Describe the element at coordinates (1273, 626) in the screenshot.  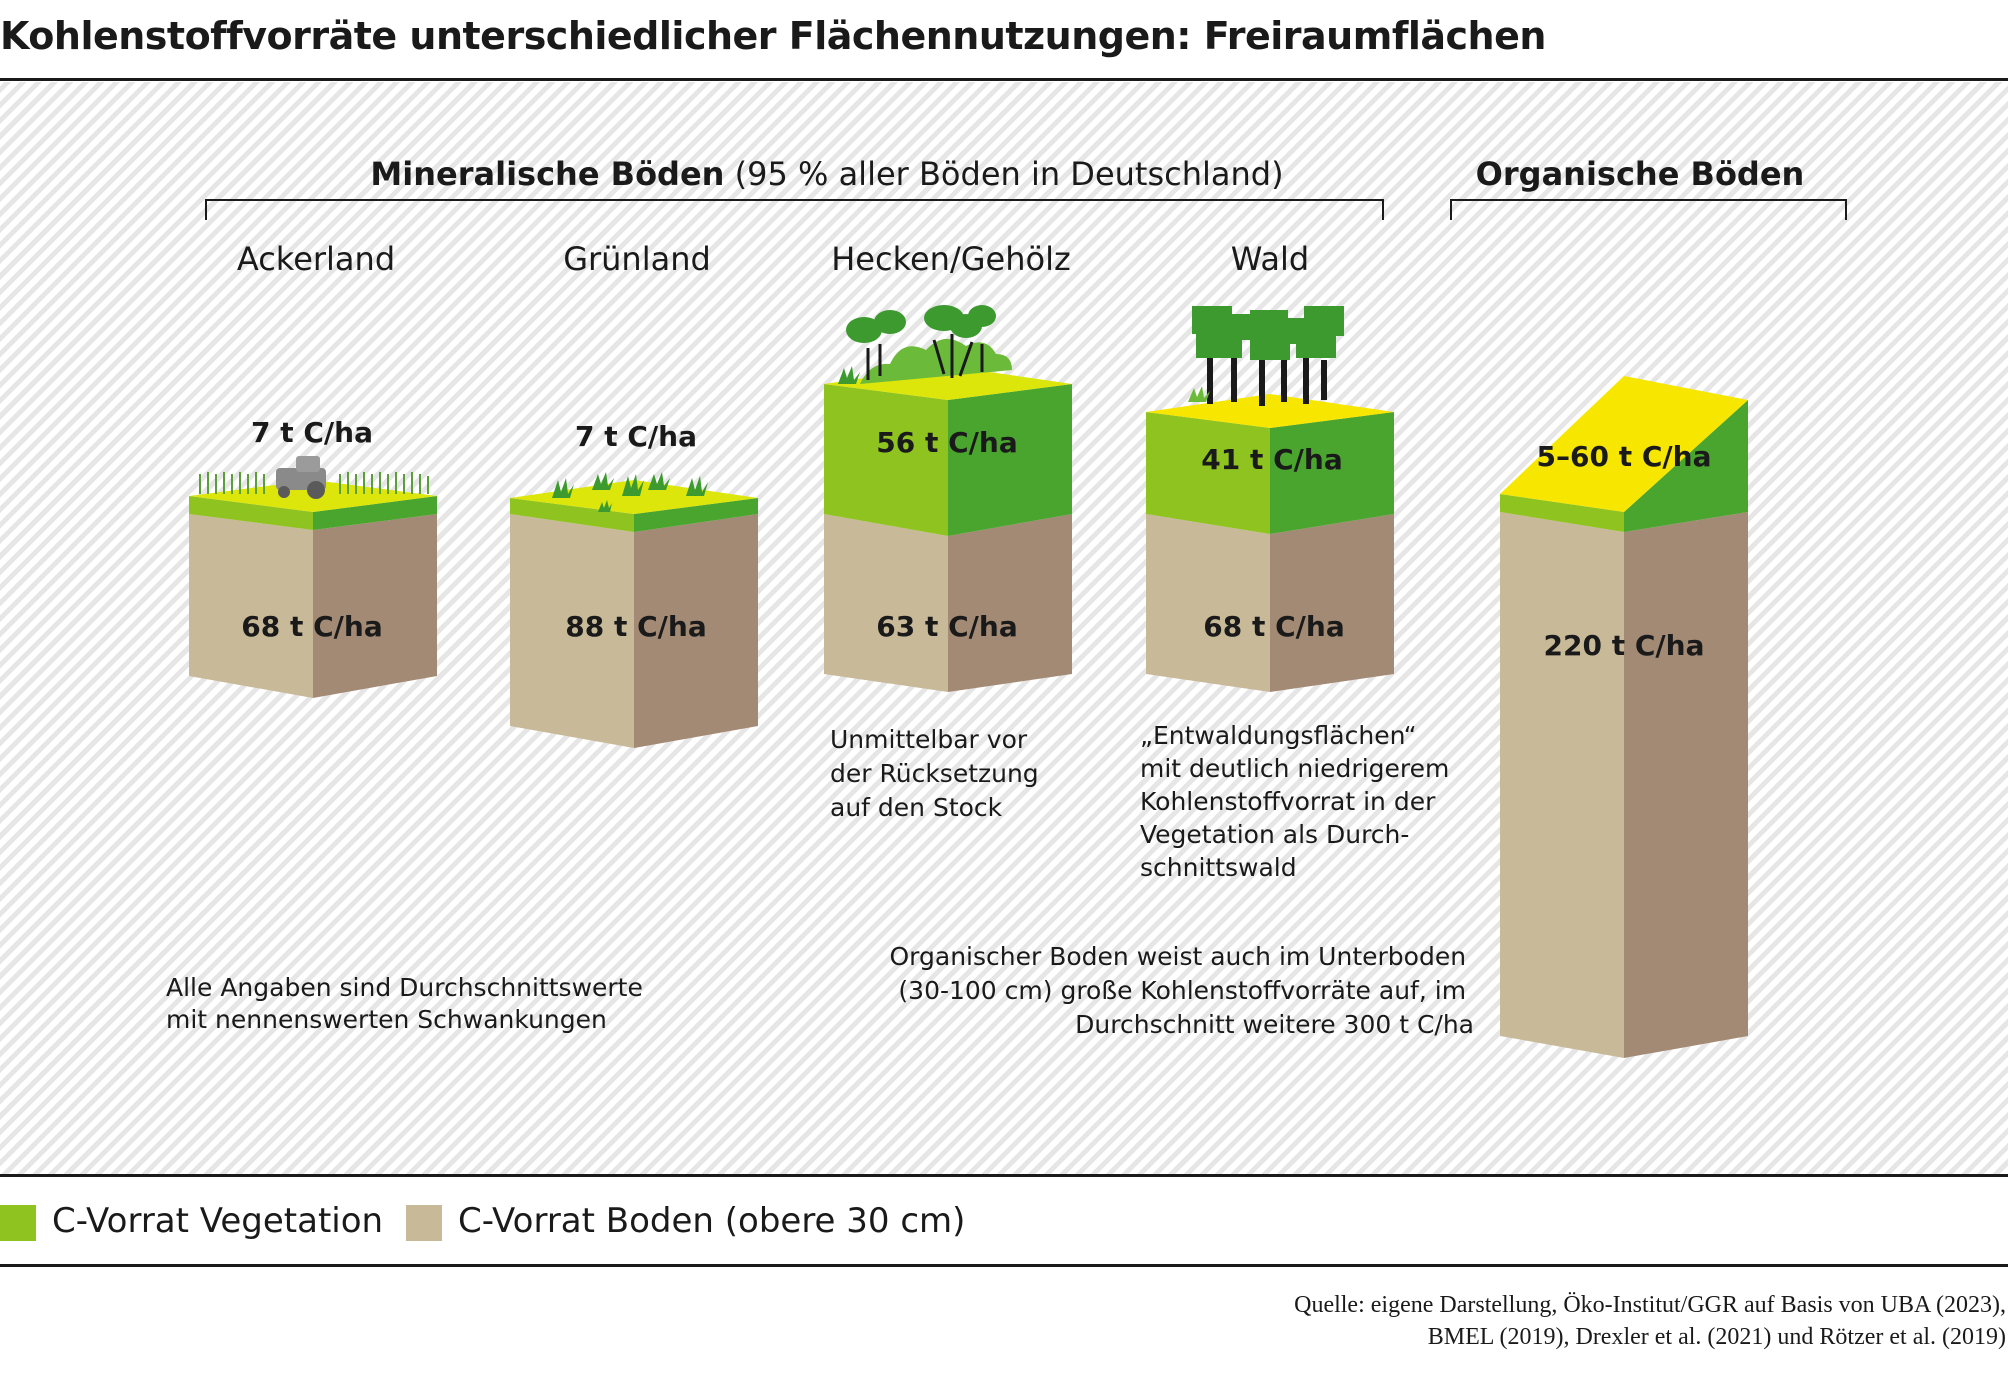
I see `soil-label-wald: 68 t C/ha` at that location.